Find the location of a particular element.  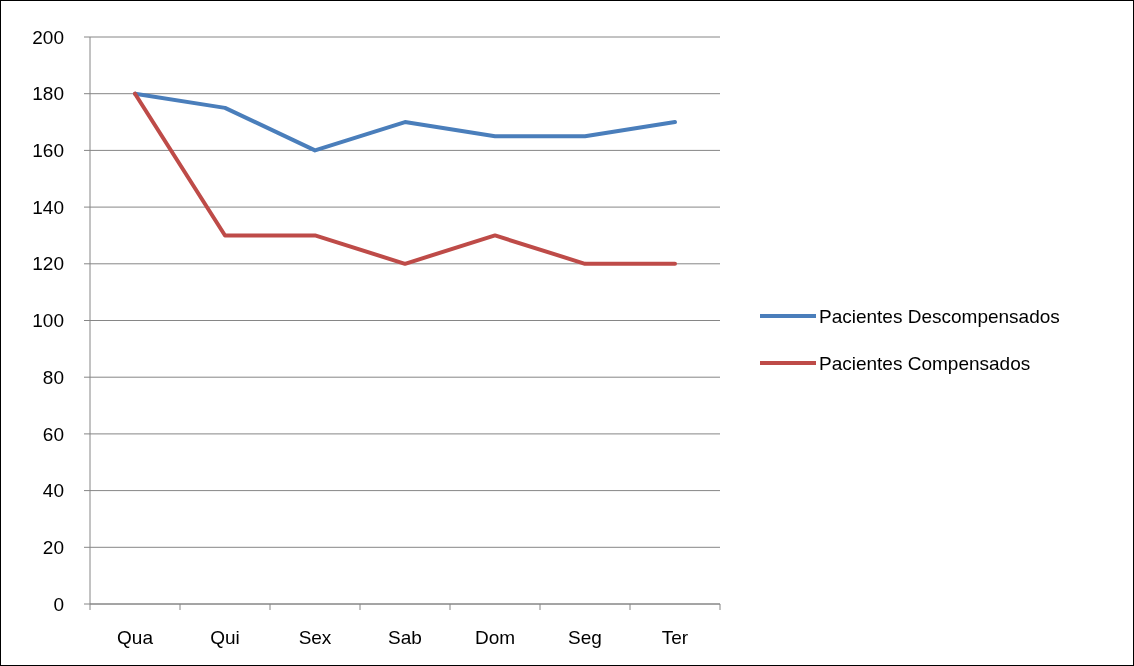

y-tick-label: 60 is located at coordinates (53, 434).